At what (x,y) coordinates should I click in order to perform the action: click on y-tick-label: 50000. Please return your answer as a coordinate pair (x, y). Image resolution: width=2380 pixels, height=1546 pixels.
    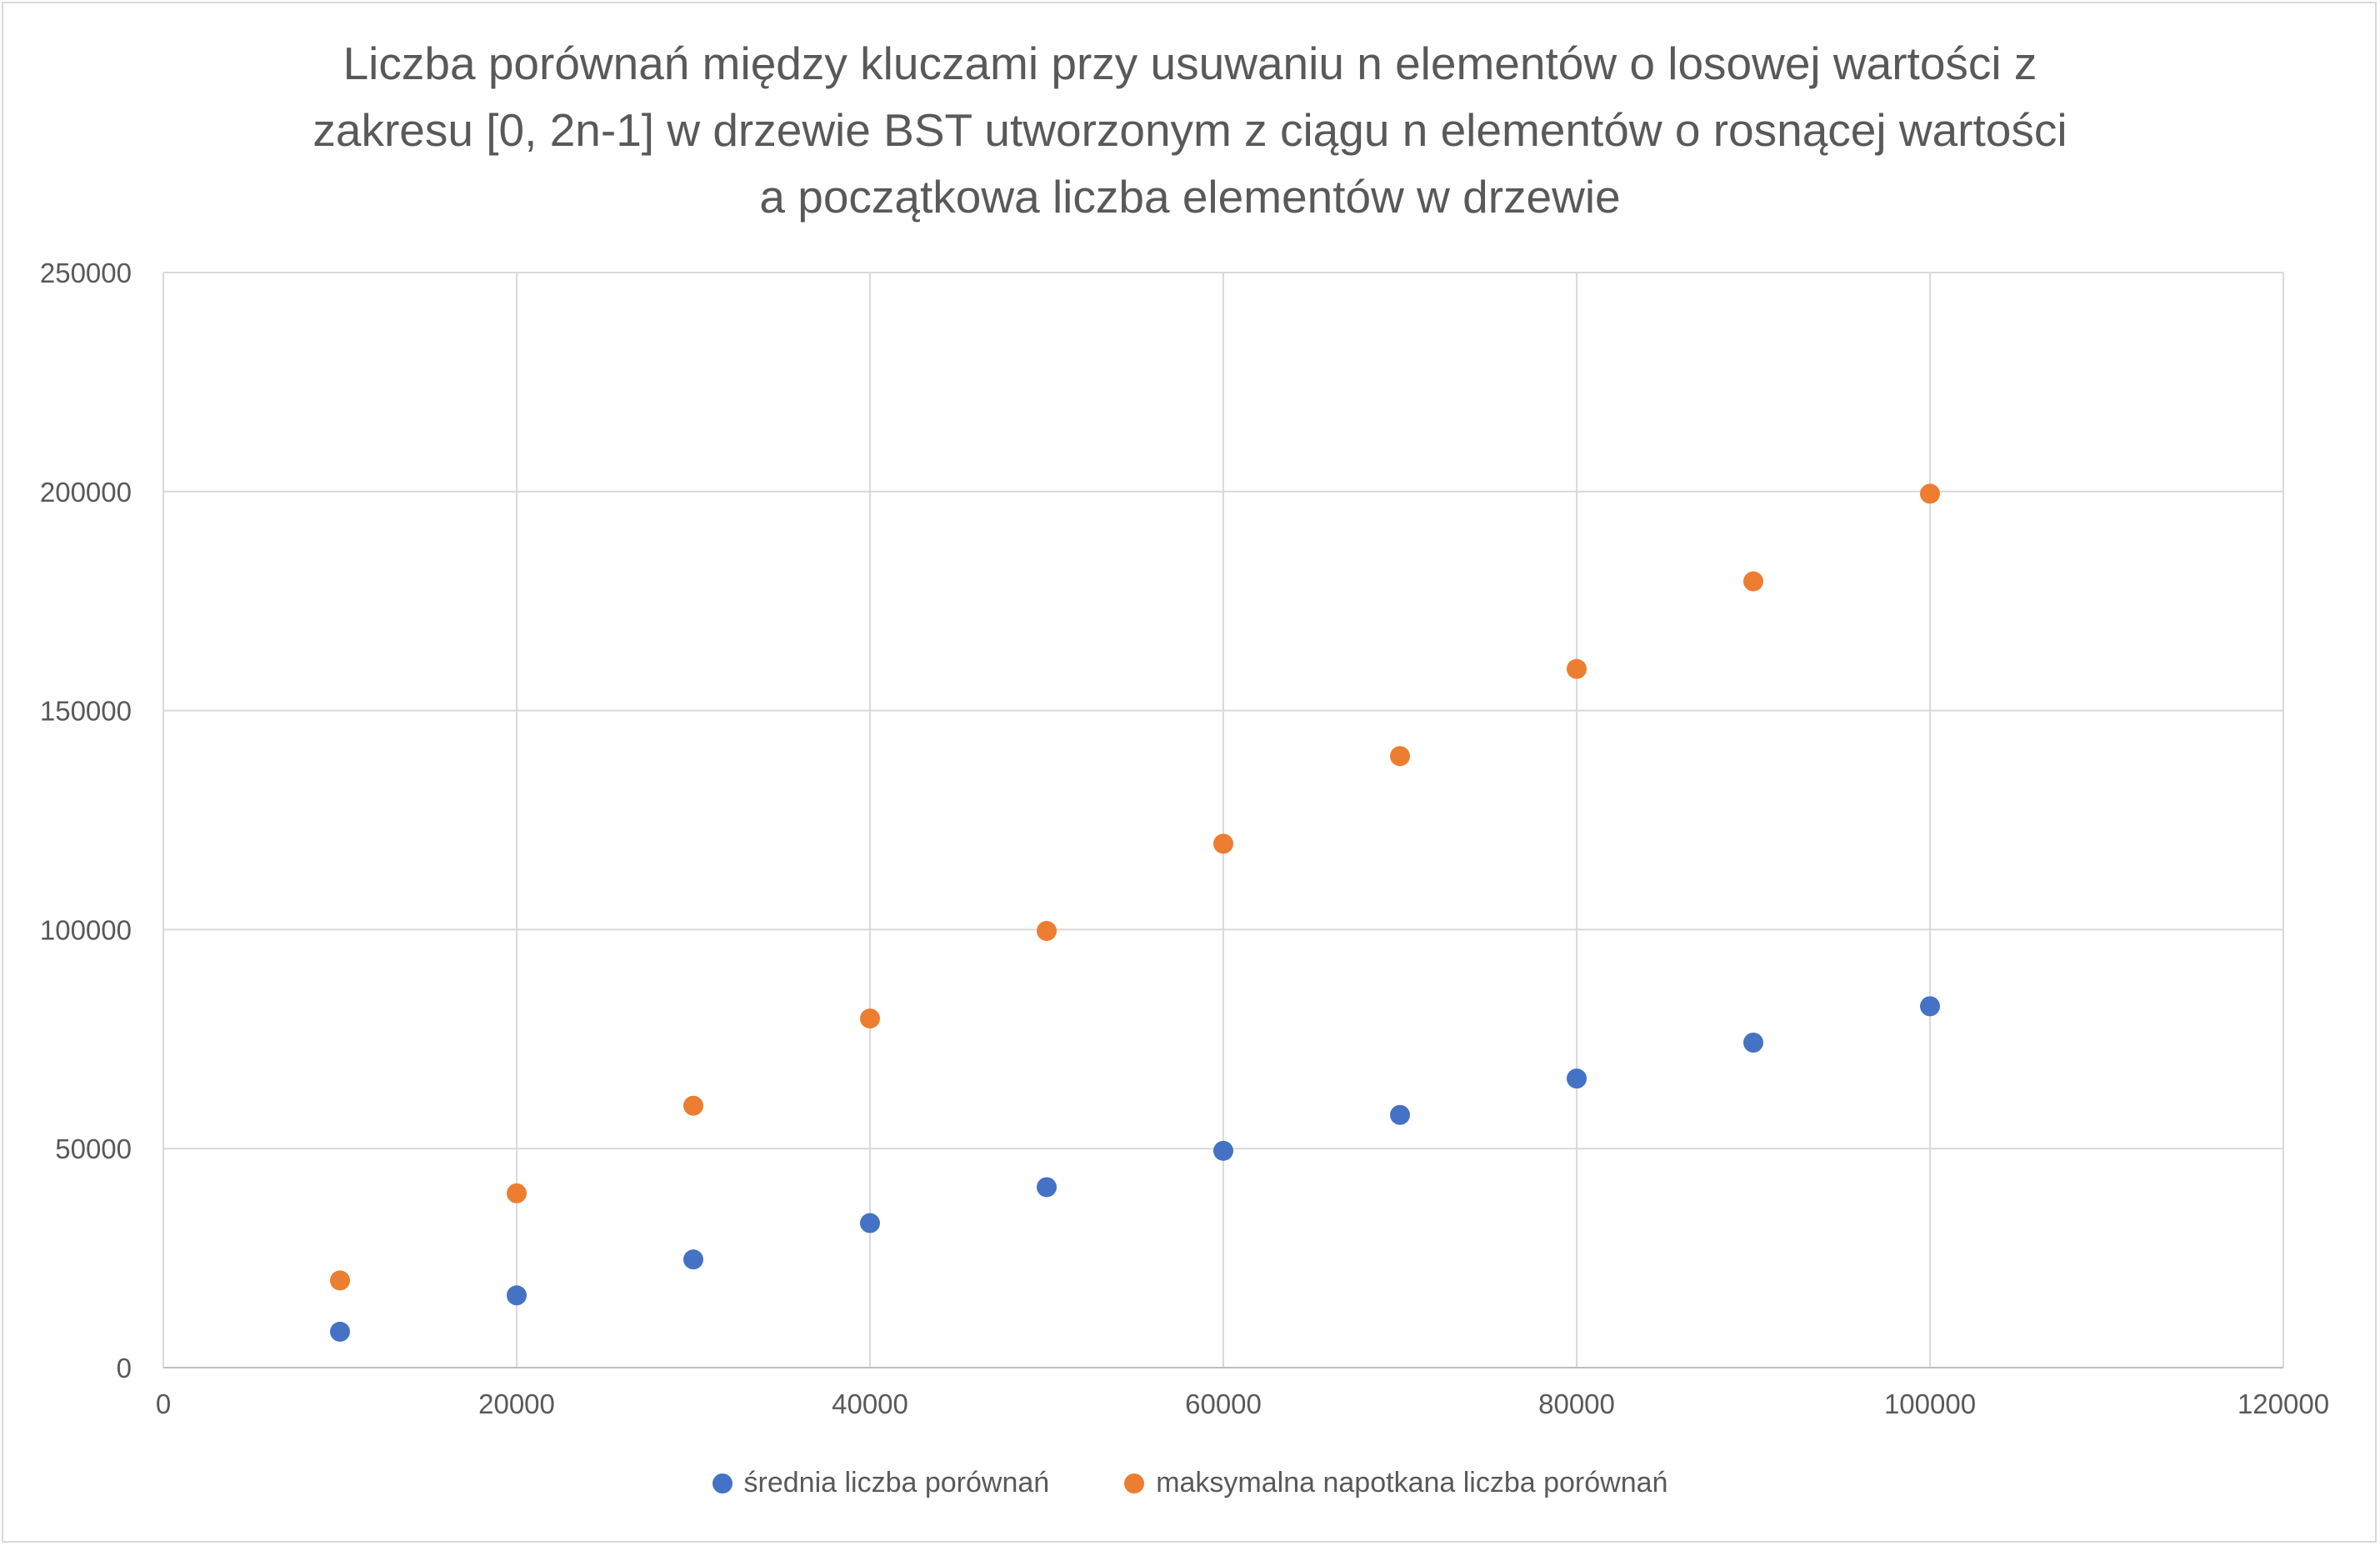
    Looking at the image, I should click on (93, 1148).